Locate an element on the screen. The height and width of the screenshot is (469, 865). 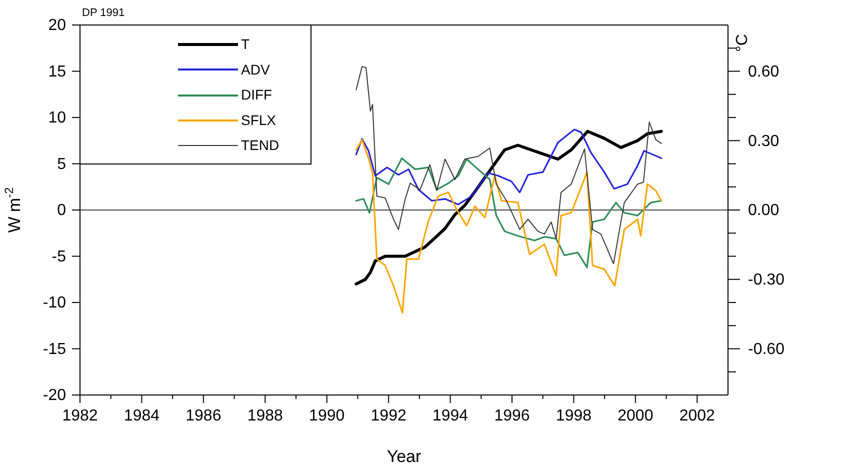
y2-tick-label: -0.60 is located at coordinates (766, 349).